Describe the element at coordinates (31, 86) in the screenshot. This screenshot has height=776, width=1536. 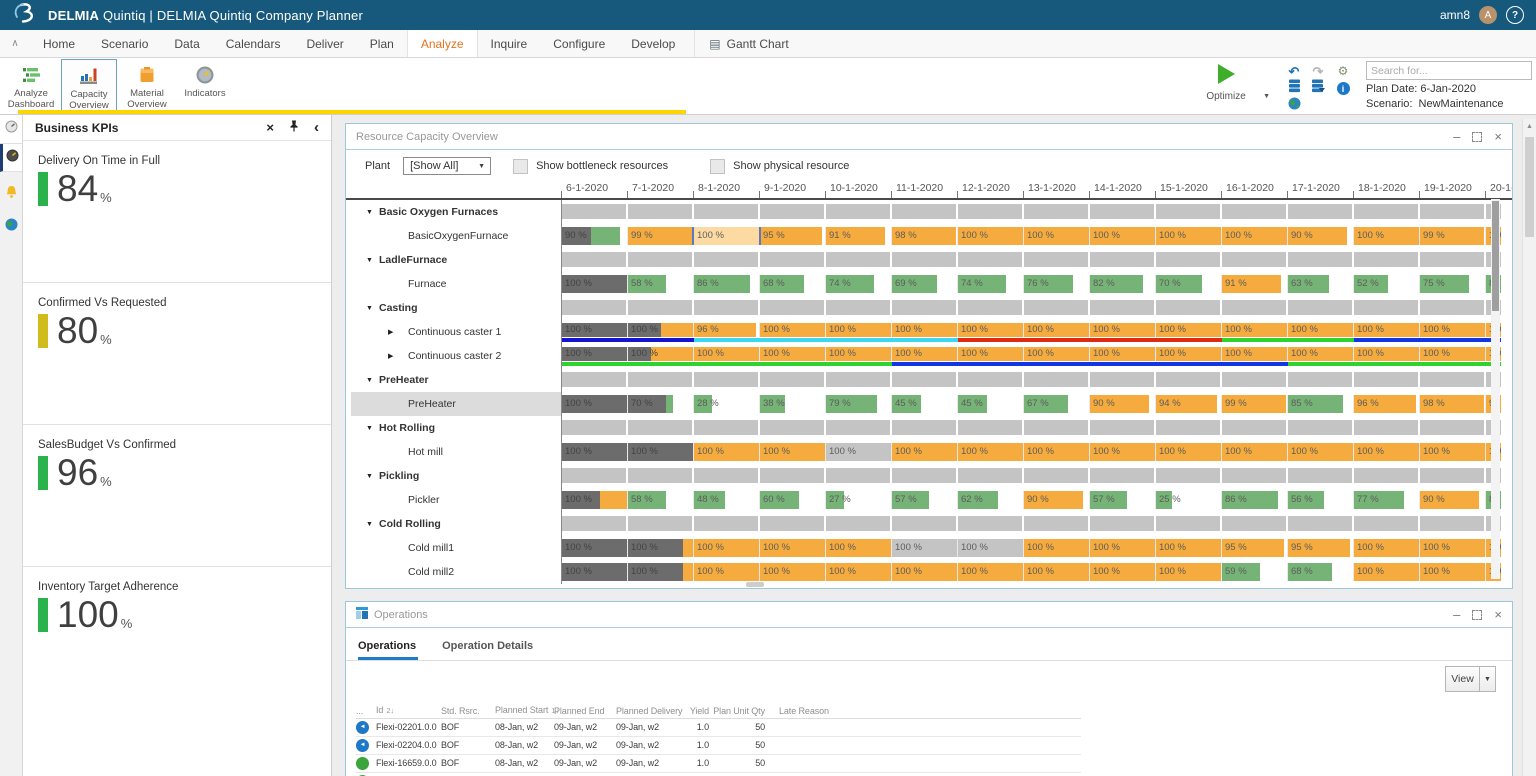
I see `toolbar-button-analyze-dashboard: Analyze Dashboard` at that location.